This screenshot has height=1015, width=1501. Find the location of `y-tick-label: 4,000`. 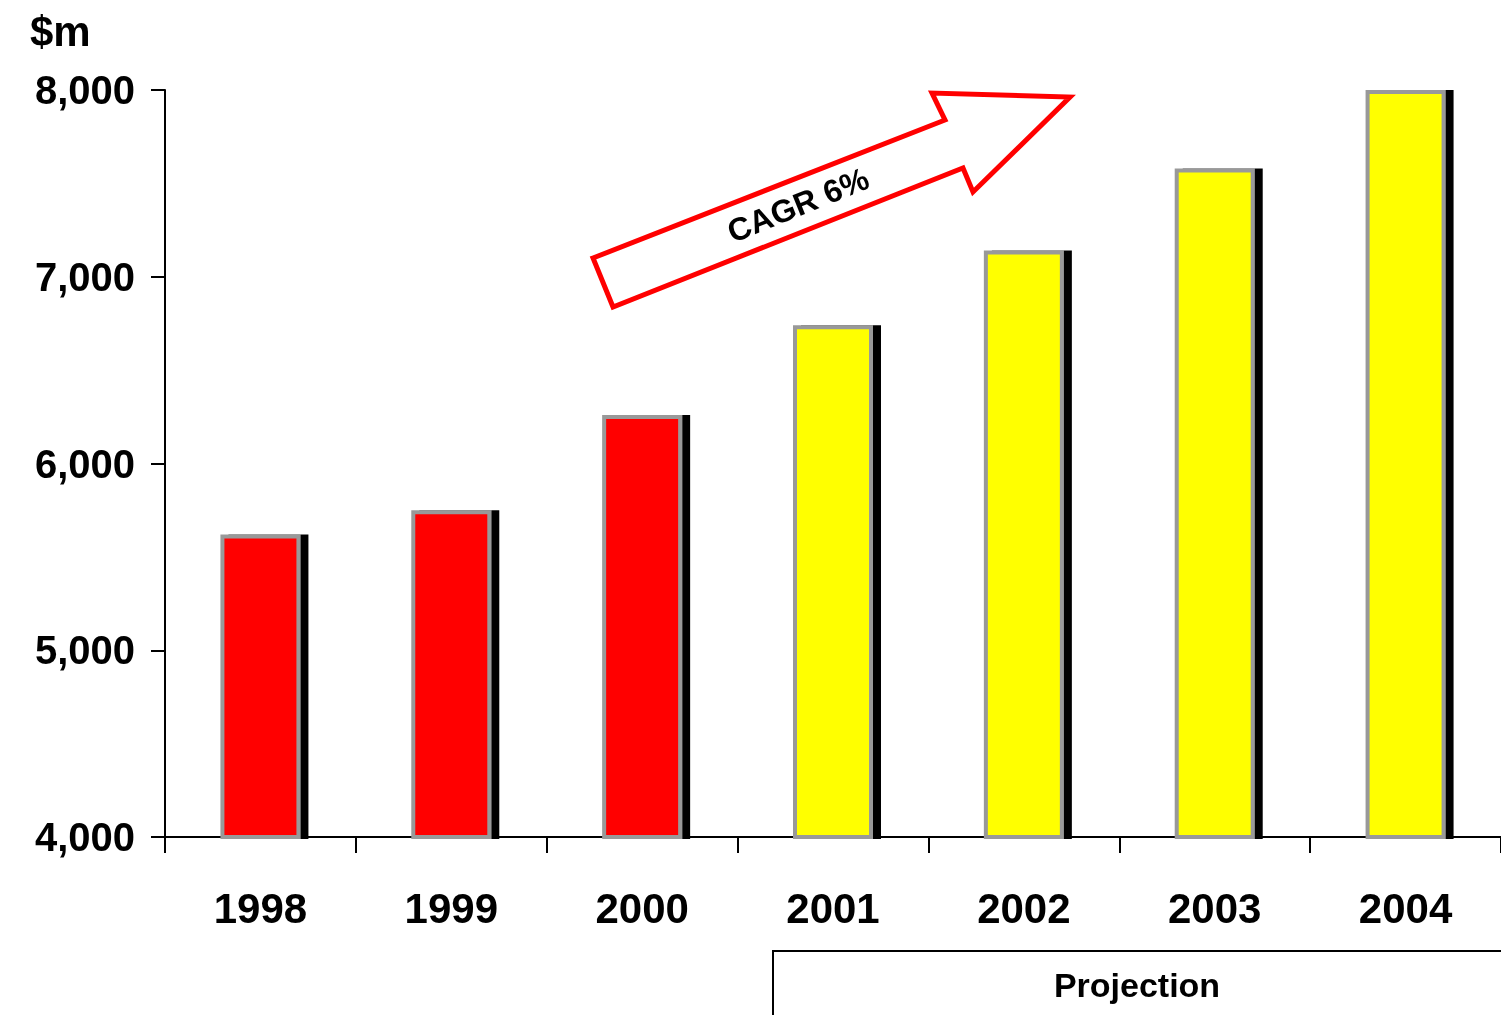

y-tick-label: 4,000 is located at coordinates (84, 837).